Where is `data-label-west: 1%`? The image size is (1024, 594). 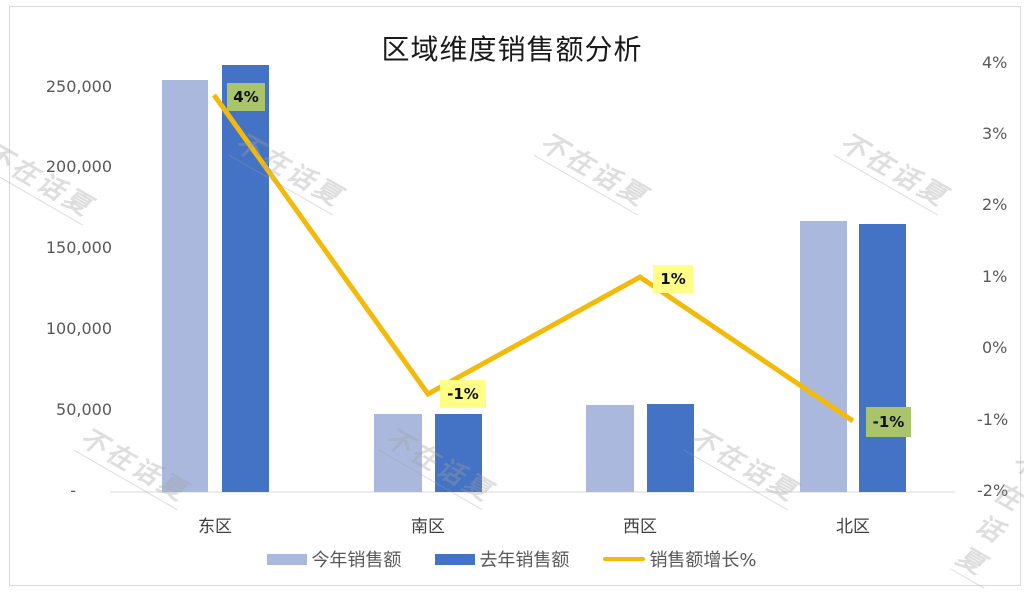 data-label-west: 1% is located at coordinates (673, 279).